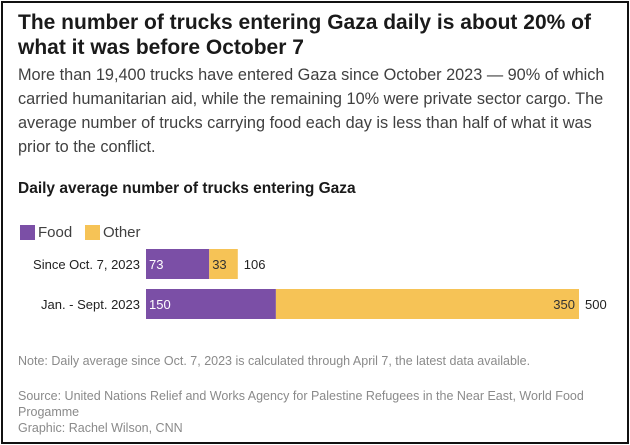  What do you see at coordinates (178, 264) in the screenshot?
I see `bar-food-since-oct-7-2023` at bounding box center [178, 264].